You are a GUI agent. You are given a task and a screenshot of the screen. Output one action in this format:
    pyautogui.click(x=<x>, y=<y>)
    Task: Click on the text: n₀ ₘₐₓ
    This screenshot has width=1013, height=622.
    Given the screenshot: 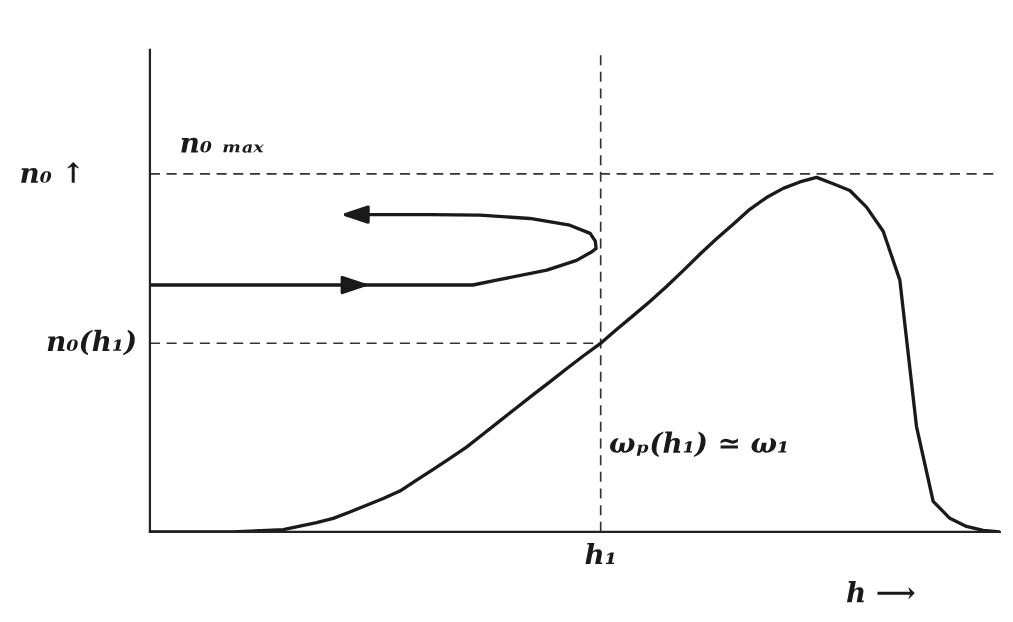 What is the action you would take?
    pyautogui.click(x=222, y=145)
    